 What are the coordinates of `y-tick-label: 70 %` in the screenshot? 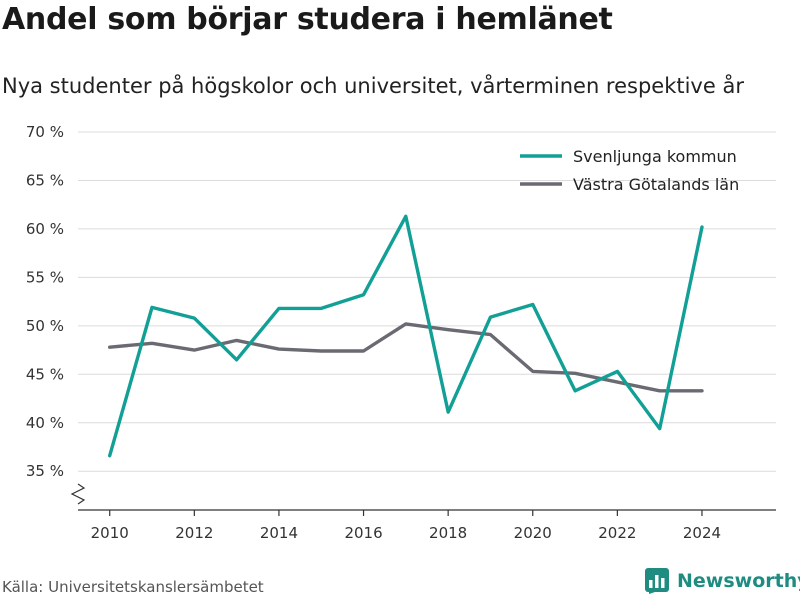 It's located at (45, 132).